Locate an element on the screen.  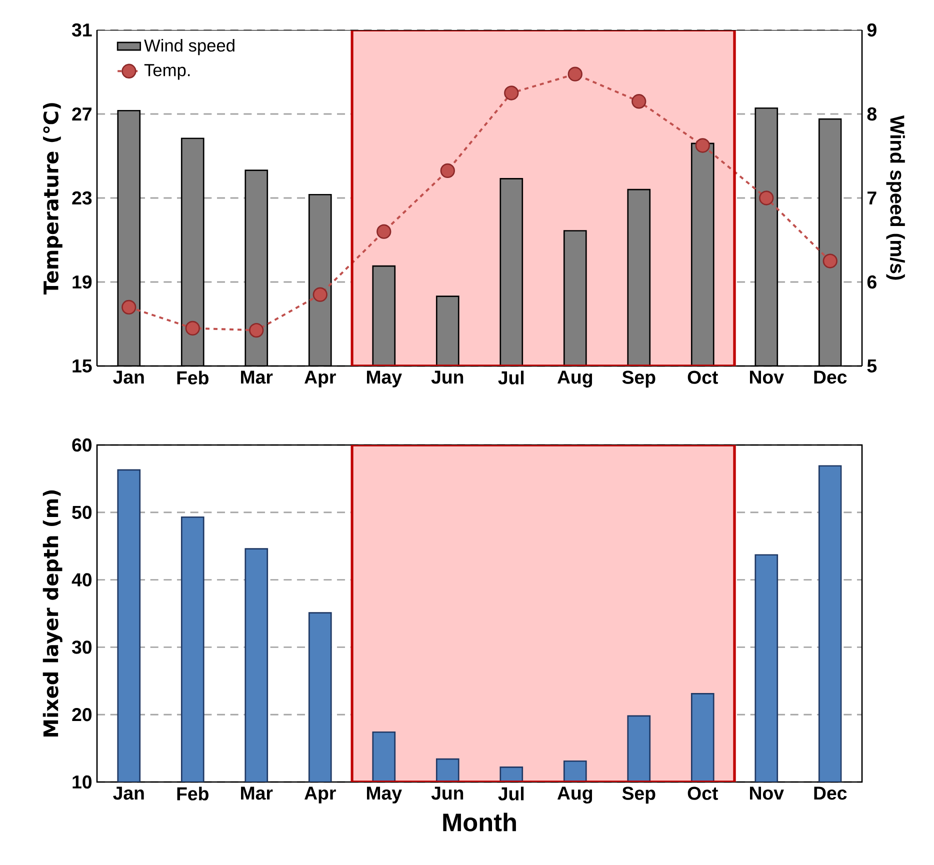
y2-axis-title: Wind speed (m/s) is located at coordinates (895, 197).